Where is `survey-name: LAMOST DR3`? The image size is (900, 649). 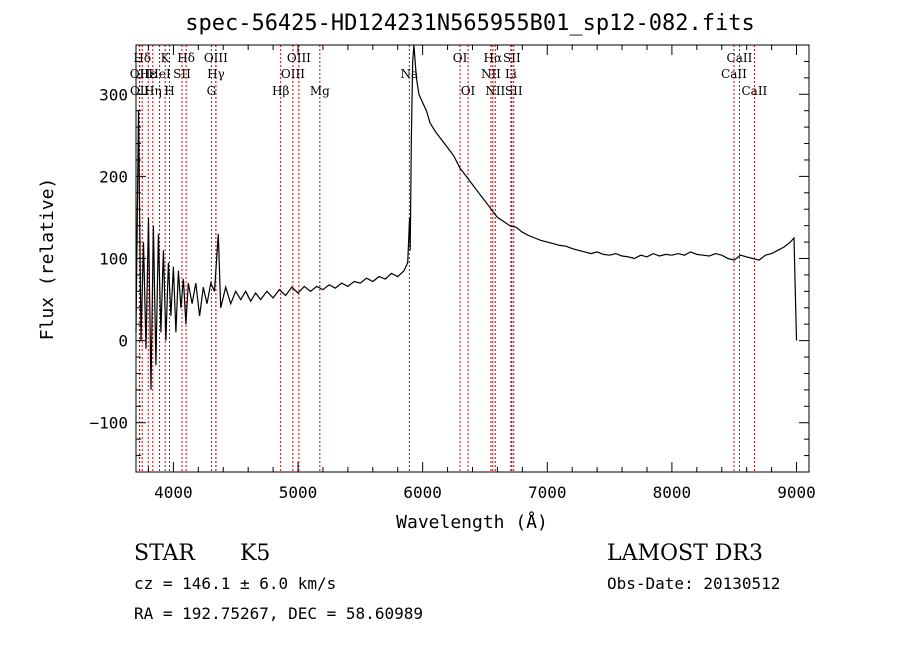 survey-name: LAMOST DR3 is located at coordinates (685, 553).